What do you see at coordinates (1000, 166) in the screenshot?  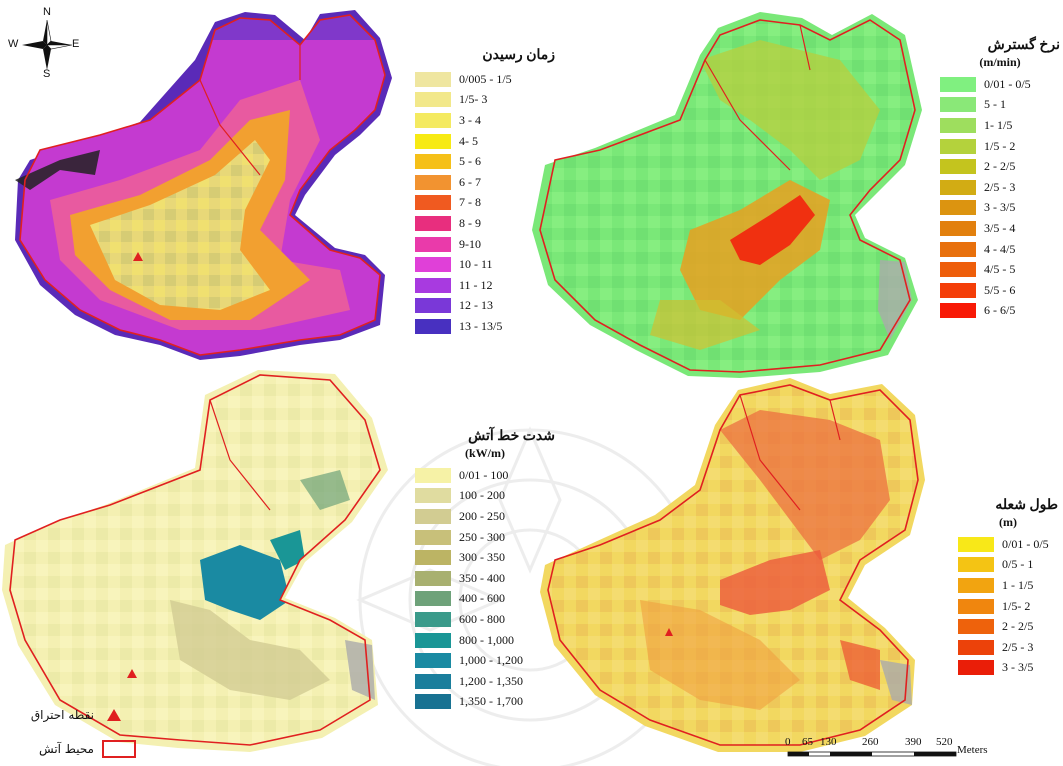 I see `legend-label: 2 - 2/5` at bounding box center [1000, 166].